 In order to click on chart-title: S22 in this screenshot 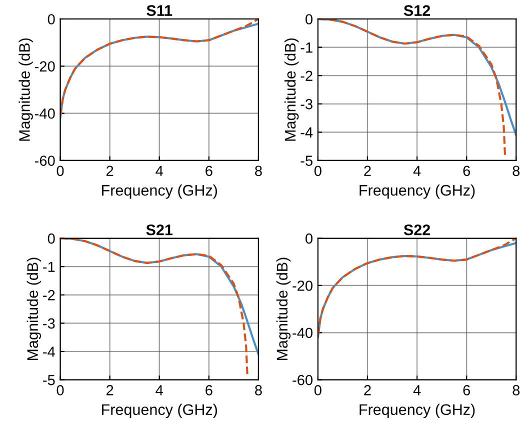, I will do `click(417, 230)`.